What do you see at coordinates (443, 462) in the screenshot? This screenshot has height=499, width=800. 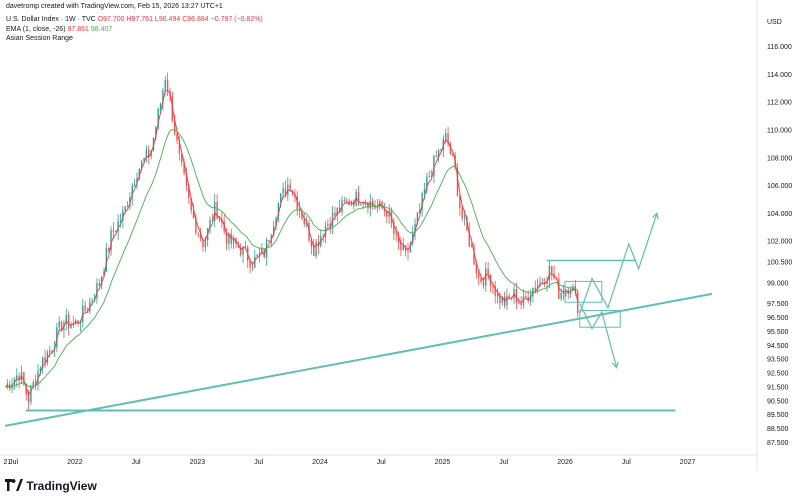 I see `time-tick-label: 2025` at bounding box center [443, 462].